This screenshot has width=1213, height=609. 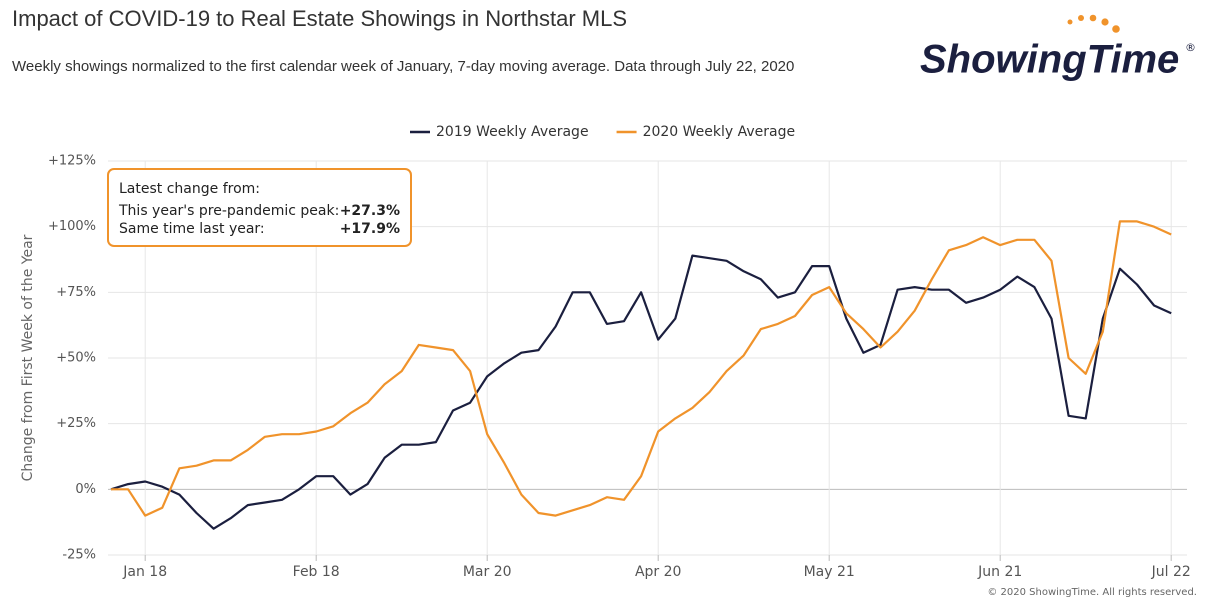 What do you see at coordinates (658, 572) in the screenshot?
I see `x-tick-label: Apr 20` at bounding box center [658, 572].